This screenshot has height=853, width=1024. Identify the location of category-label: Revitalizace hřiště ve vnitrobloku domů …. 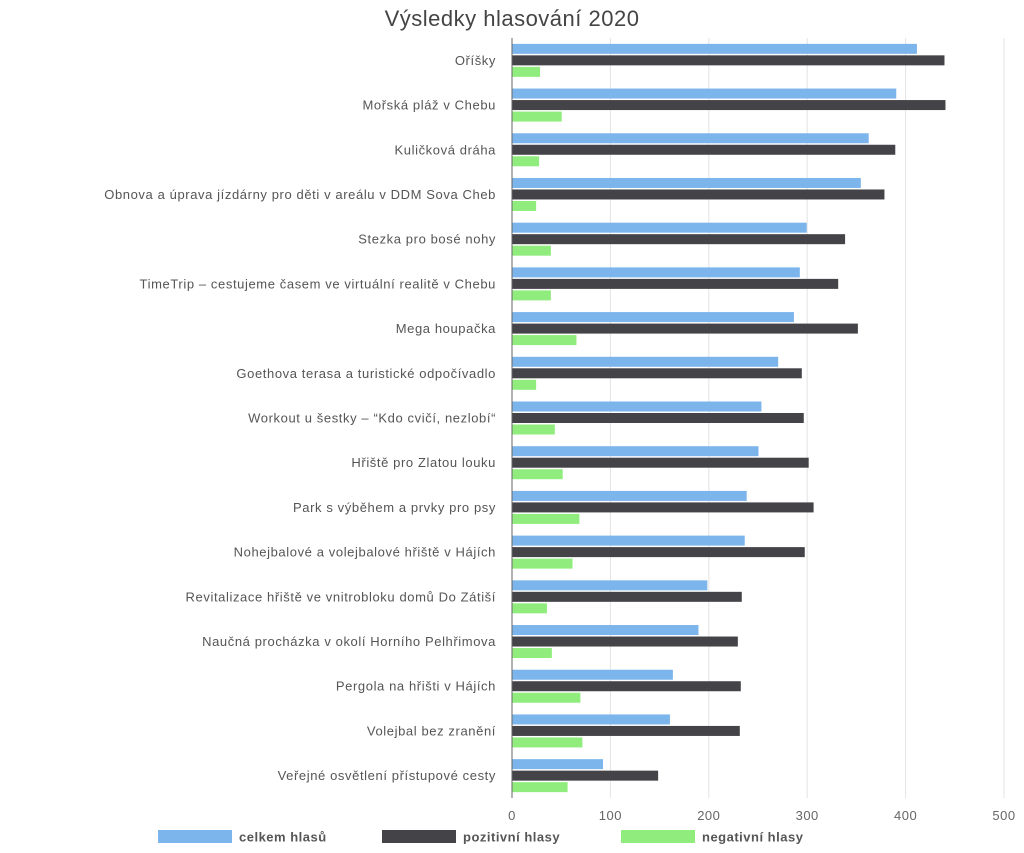
(341, 596).